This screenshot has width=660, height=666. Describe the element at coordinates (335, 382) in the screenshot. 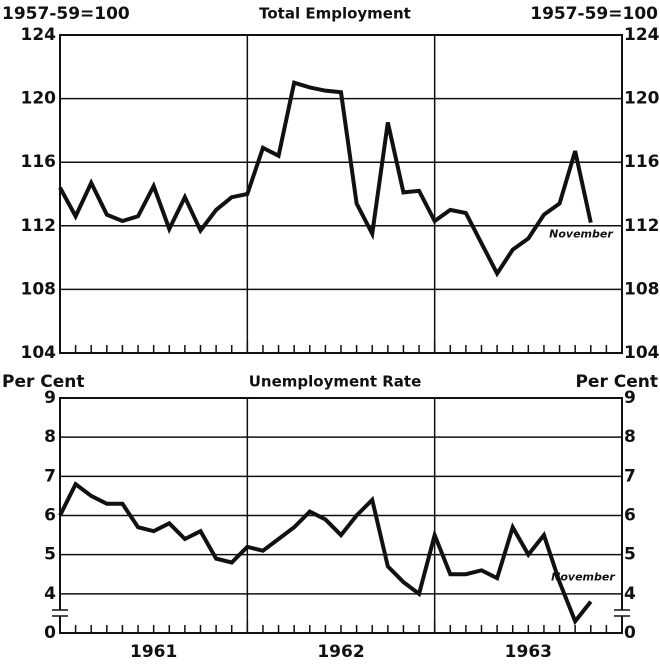

I see `chart-title: Unemployment Rate` at that location.